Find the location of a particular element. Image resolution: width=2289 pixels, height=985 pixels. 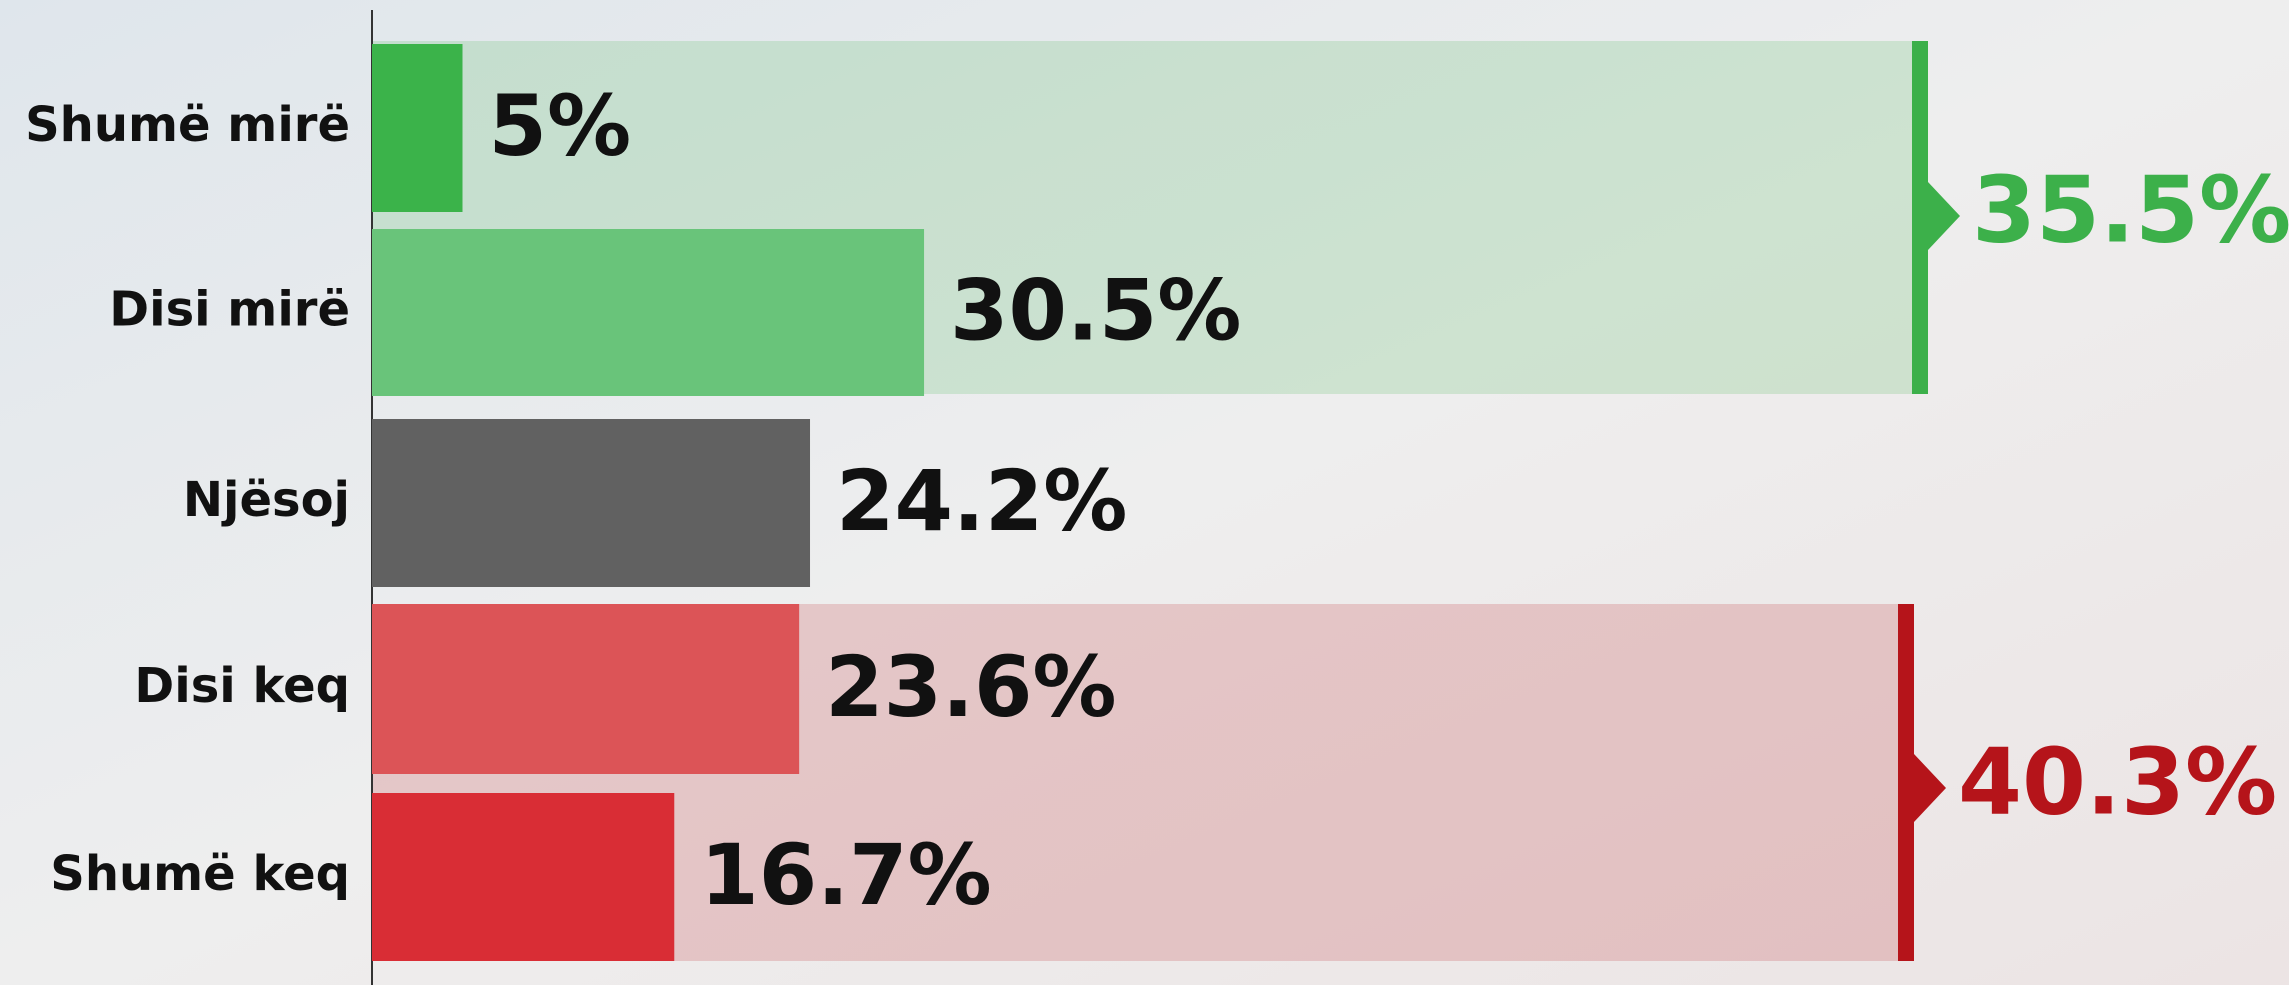

value-label: 16.7% is located at coordinates (845, 875).